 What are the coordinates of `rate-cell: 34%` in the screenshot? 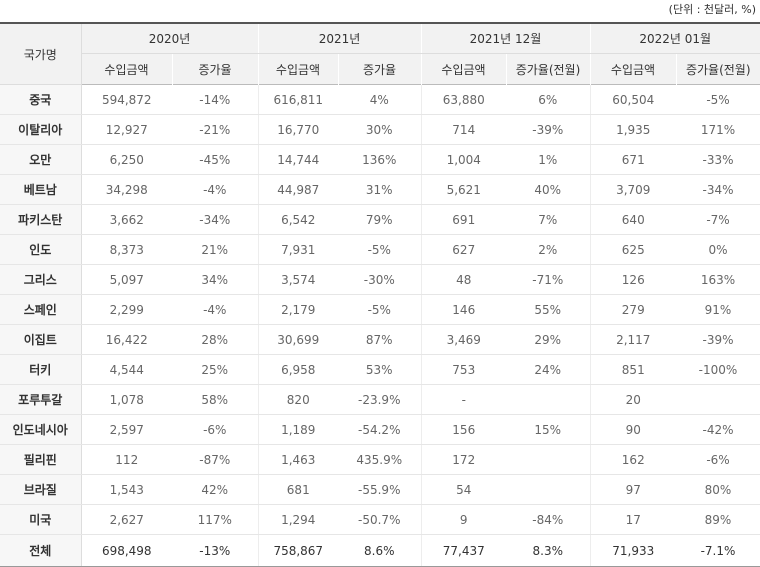 It's located at (215, 279).